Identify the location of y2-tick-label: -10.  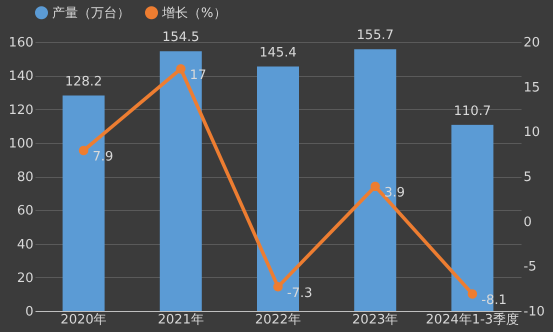
(534, 312).